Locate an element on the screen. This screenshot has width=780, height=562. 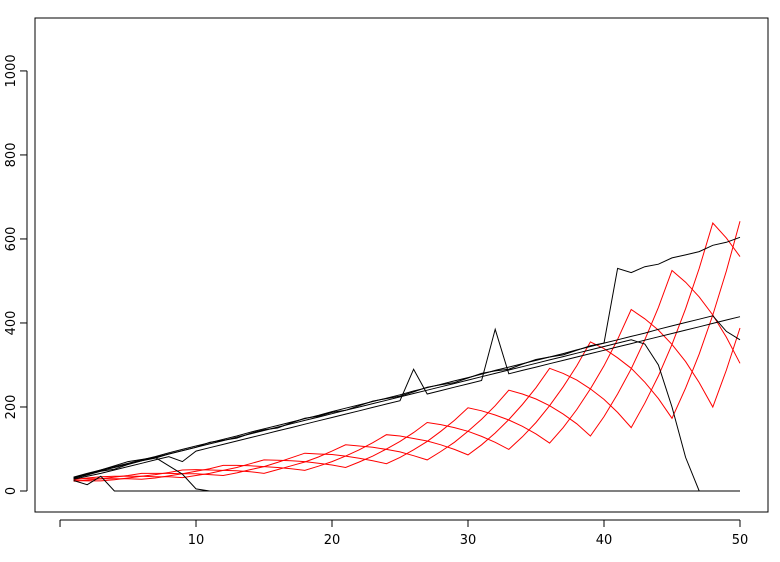
y-tick-label: 0 is located at coordinates (11, 491).